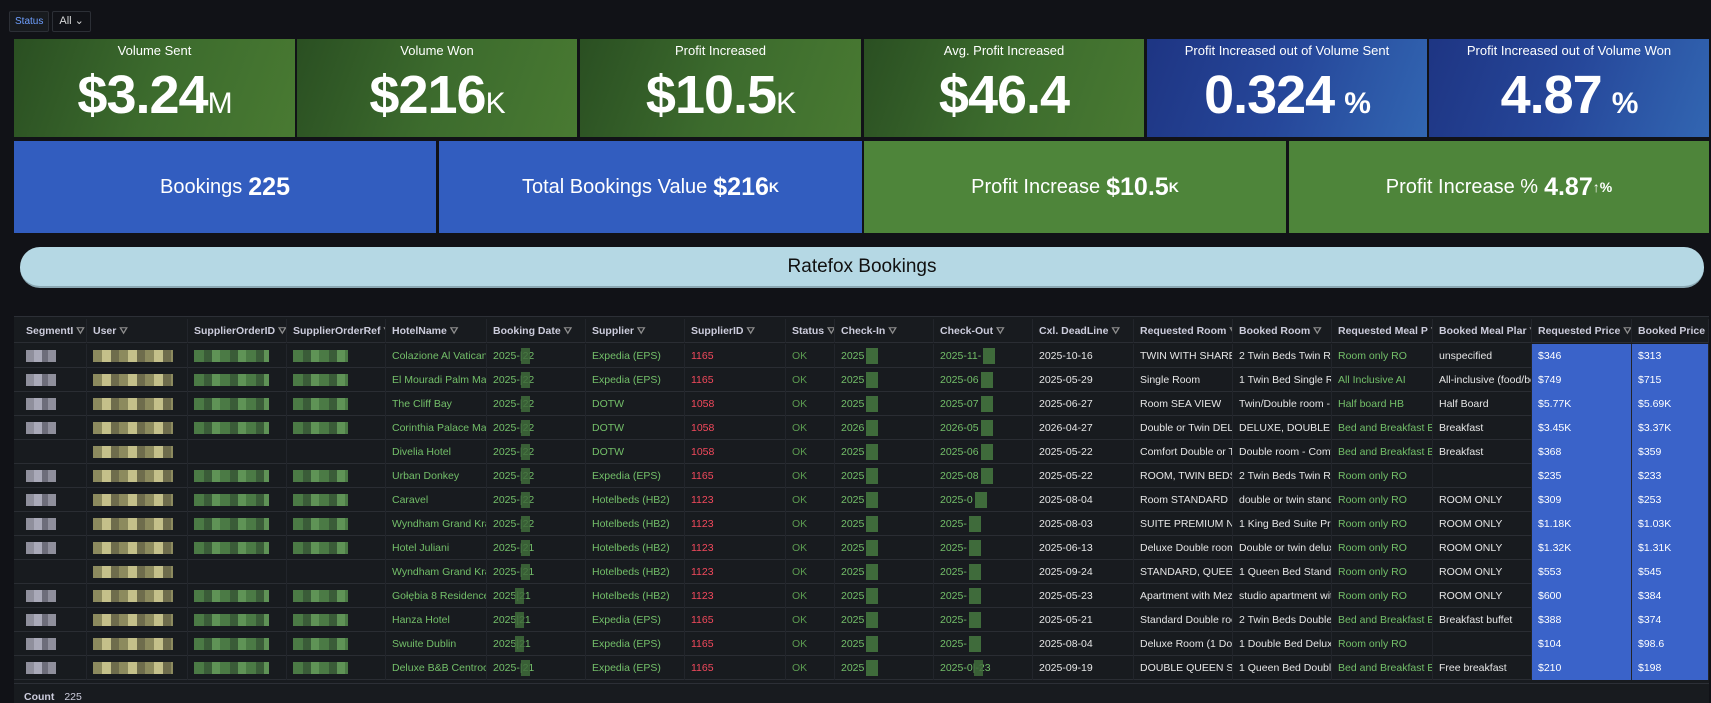 This screenshot has width=1711, height=703. Describe the element at coordinates (1282, 644) in the screenshot. I see `table-cell: 1 Double Bed Deluxe` at that location.